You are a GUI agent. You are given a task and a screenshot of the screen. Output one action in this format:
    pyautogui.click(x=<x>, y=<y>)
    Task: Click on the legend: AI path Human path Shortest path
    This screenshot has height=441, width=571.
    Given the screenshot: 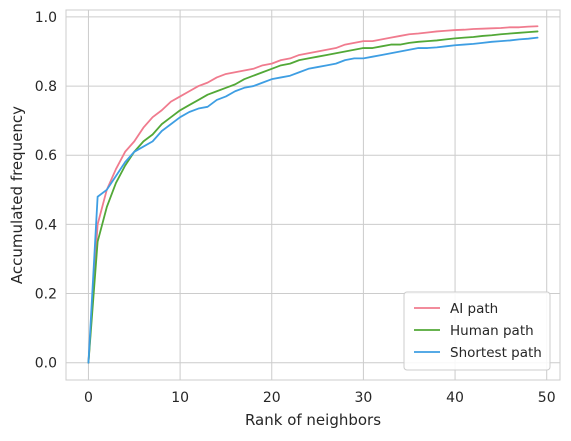 What is the action you would take?
    pyautogui.click(x=477, y=331)
    